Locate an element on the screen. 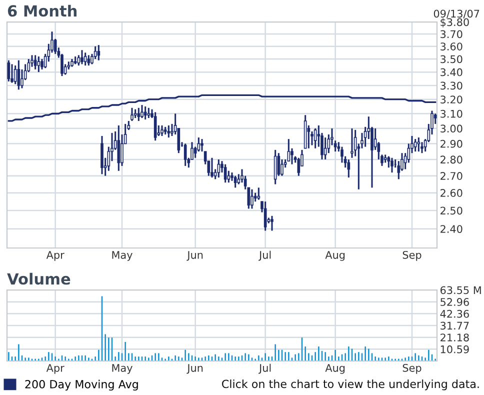  y-tick-label: 10.59 is located at coordinates (454, 349).